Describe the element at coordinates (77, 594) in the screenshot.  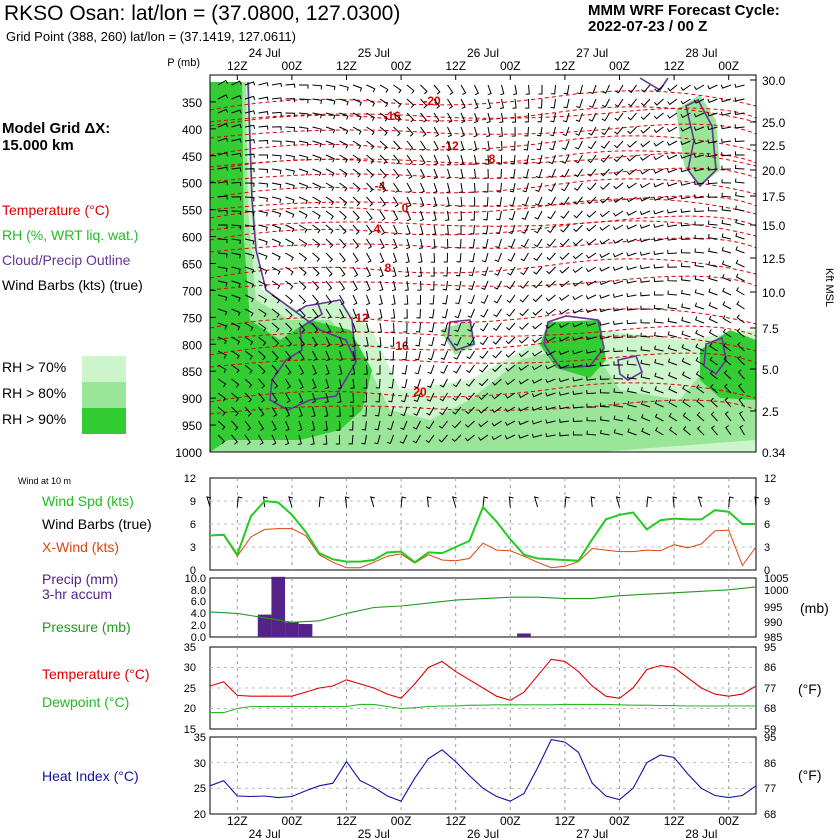
I see `precip-accum-label: 3-hr accum` at that location.